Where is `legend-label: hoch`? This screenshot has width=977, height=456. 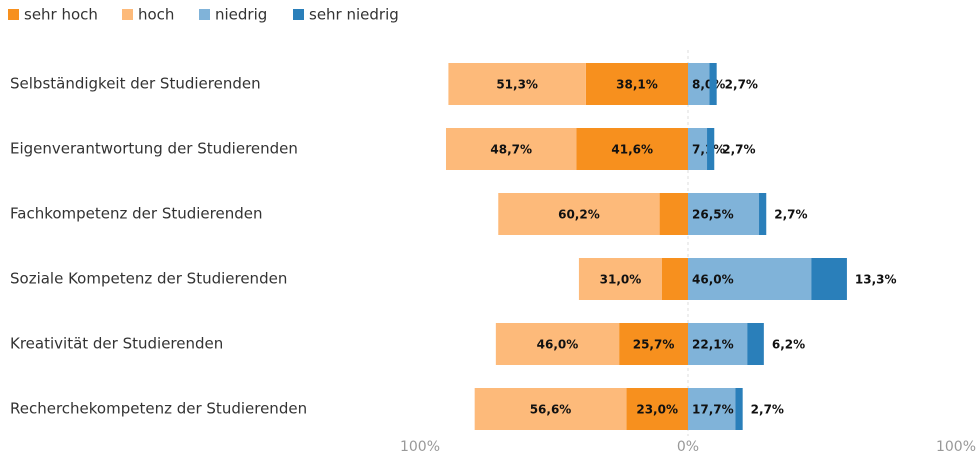
legend-label: hoch is located at coordinates (156, 15).